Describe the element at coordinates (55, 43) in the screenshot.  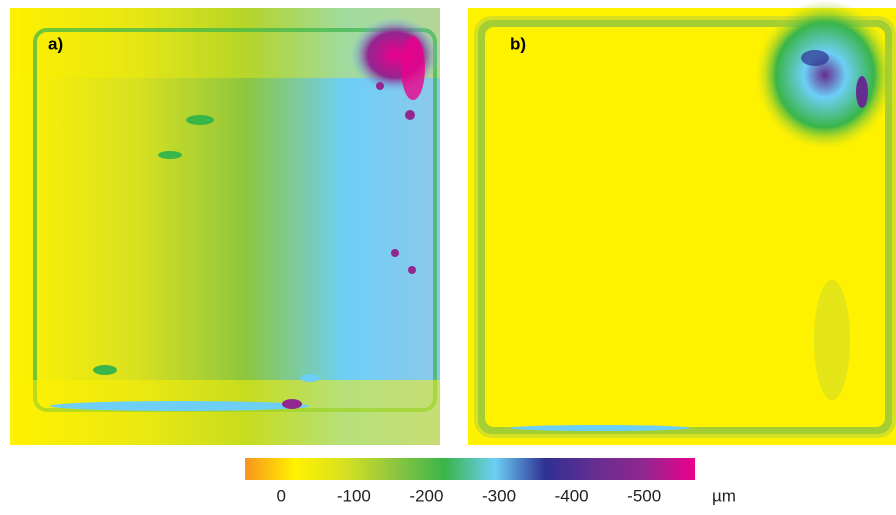
I see `panel-label: a)` at that location.